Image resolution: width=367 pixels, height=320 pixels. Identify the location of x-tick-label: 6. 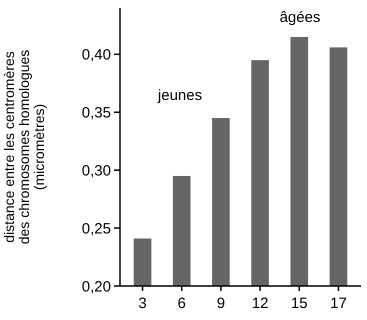
(182, 303).